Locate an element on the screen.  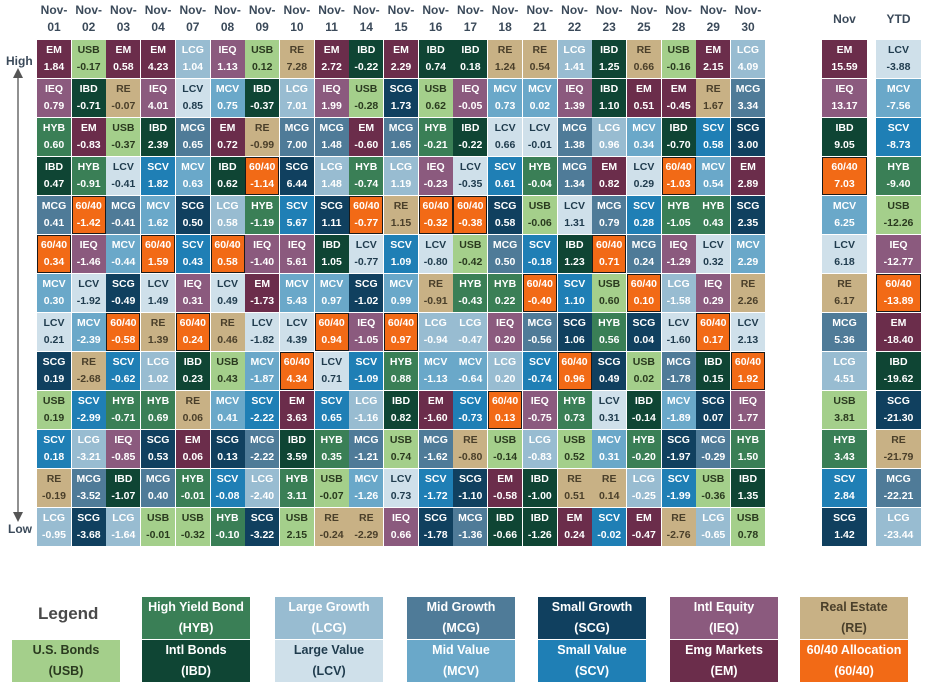
return-cell: EM 0.06 is located at coordinates (192, 449).